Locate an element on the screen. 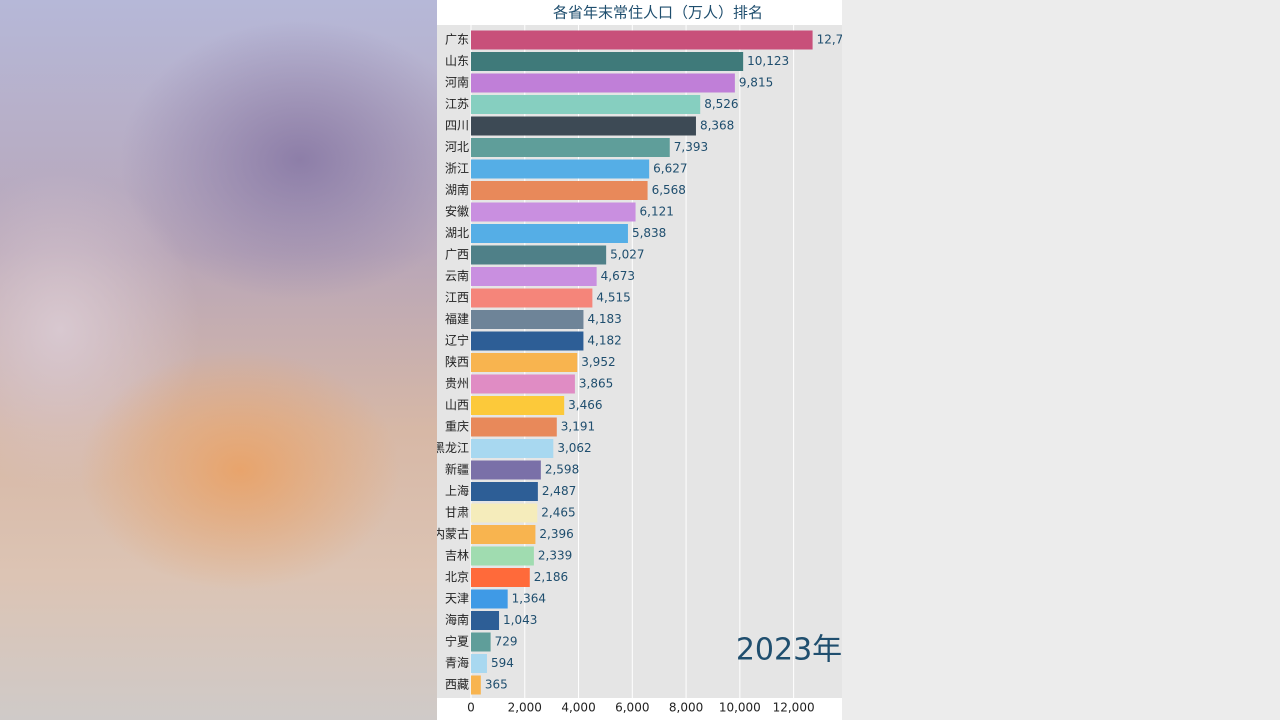 The image size is (1280, 720). value-label: 6,627 is located at coordinates (670, 169).